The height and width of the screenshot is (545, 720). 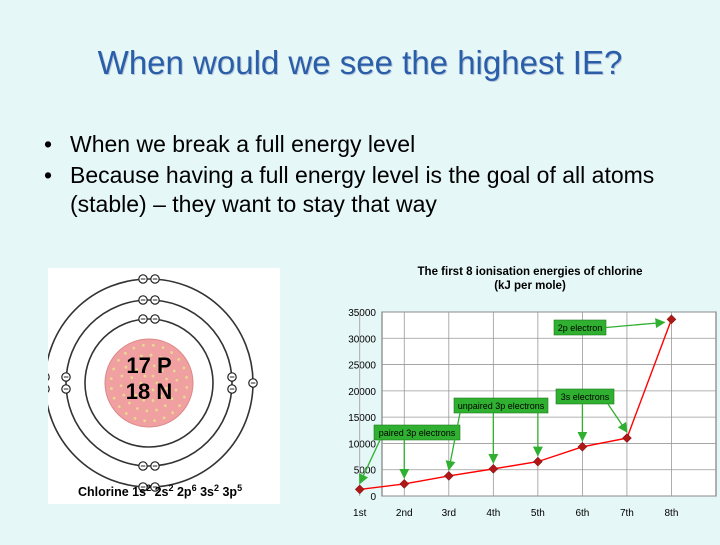 I want to click on series-line, so click(x=516, y=405).